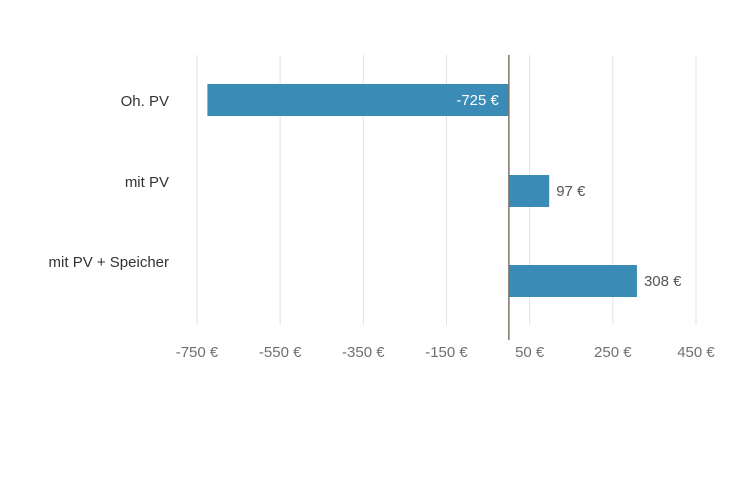  I want to click on data-label: 97 €, so click(571, 191).